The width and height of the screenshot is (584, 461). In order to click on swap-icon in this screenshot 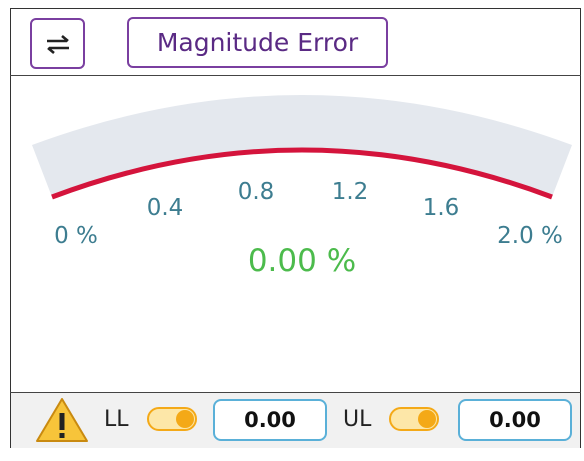, I will do `click(57, 44)`.